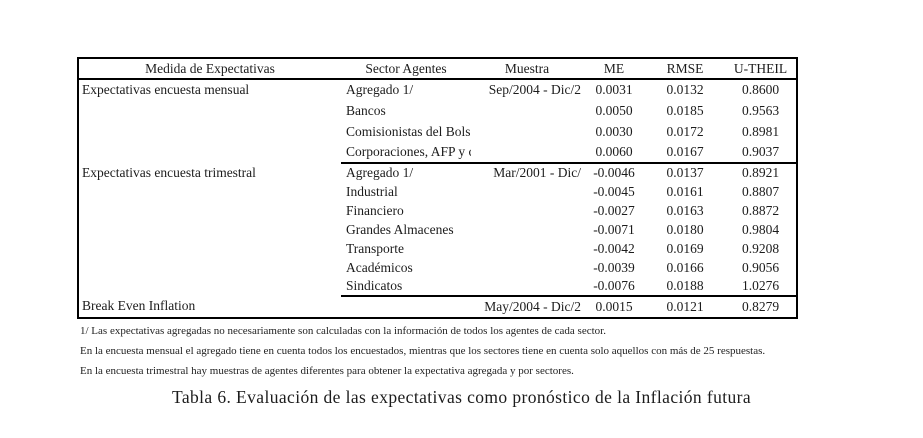 The image size is (923, 438). I want to click on utheil-cell: 0.9208, so click(760, 248).